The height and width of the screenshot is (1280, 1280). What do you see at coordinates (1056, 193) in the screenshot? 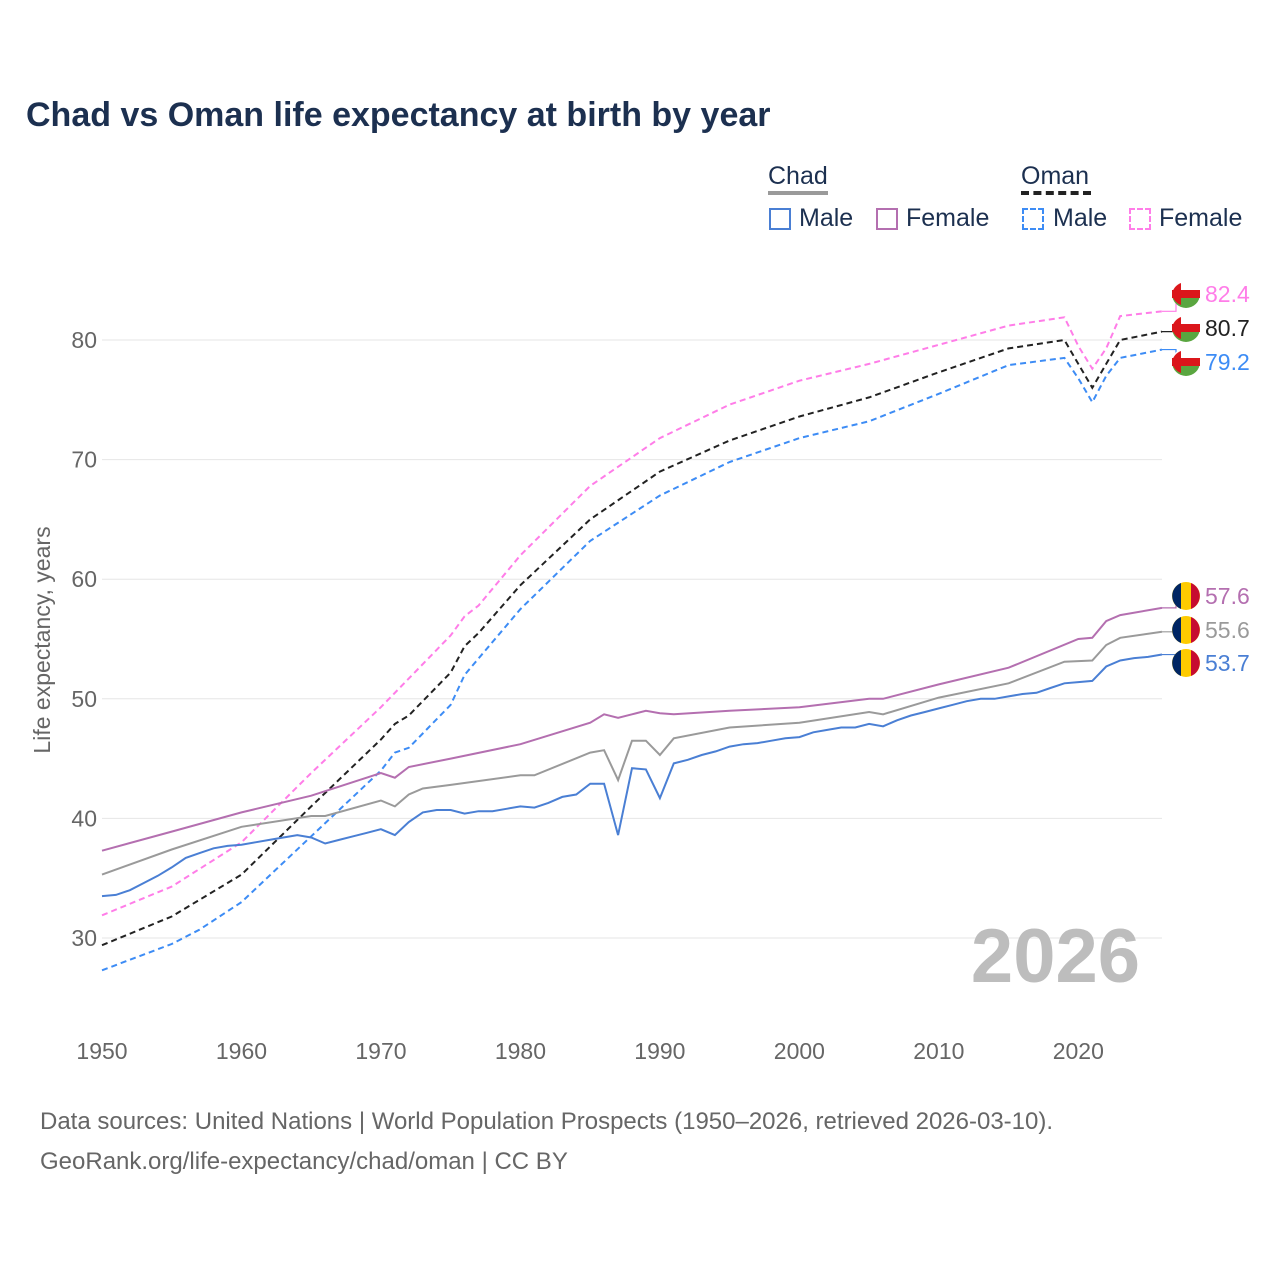
I see `legend-oman-line` at bounding box center [1056, 193].